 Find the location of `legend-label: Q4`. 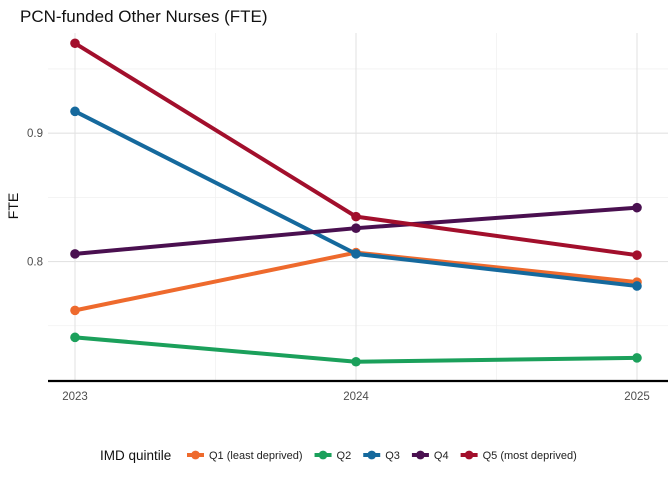

legend-label: Q4 is located at coordinates (441, 456).